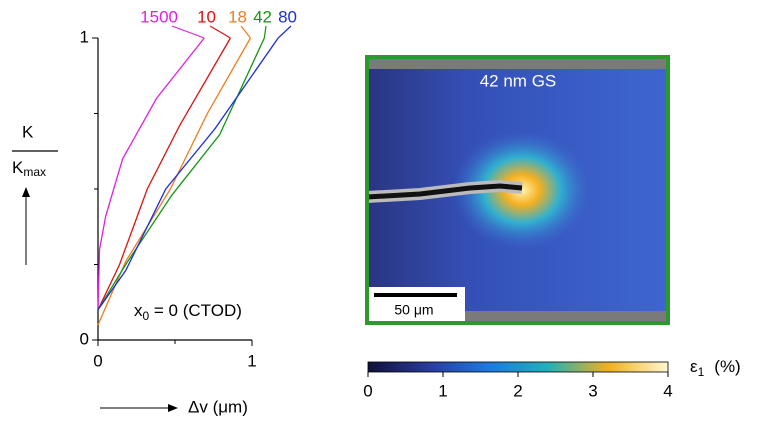  Describe the element at coordinates (727, 366) in the screenshot. I see `colorbar-unit: (%)` at that location.